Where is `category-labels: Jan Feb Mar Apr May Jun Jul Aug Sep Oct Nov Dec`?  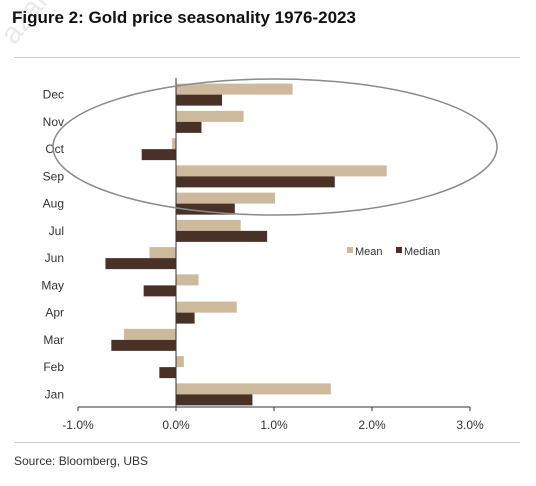 category-labels: Jan Feb Mar Apr May Jun Jul Aug Sep Oct Nov Dec is located at coordinates (52, 245).